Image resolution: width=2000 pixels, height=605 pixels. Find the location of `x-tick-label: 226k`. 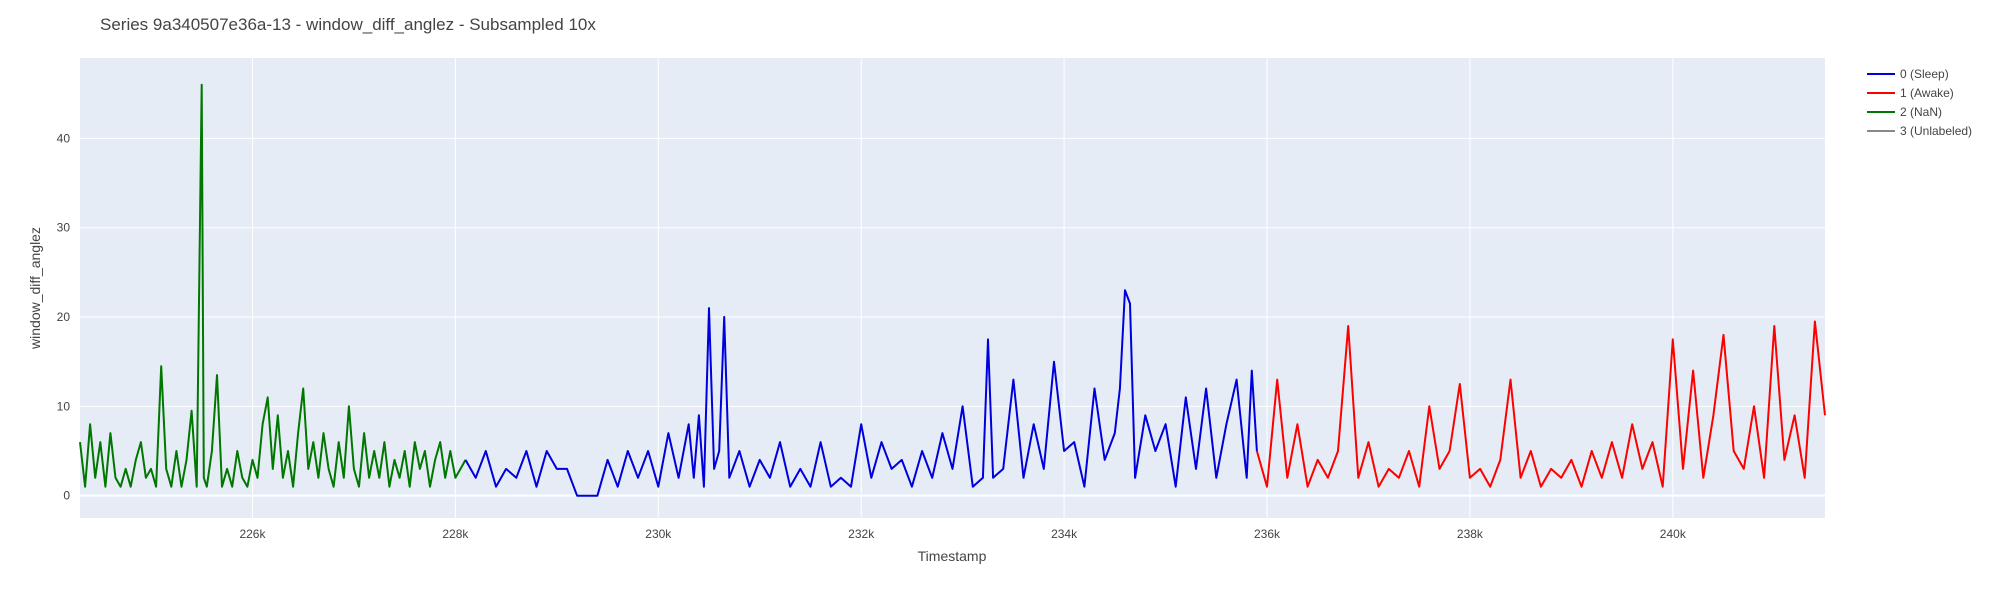

x-tick-label: 226k is located at coordinates (252, 534).